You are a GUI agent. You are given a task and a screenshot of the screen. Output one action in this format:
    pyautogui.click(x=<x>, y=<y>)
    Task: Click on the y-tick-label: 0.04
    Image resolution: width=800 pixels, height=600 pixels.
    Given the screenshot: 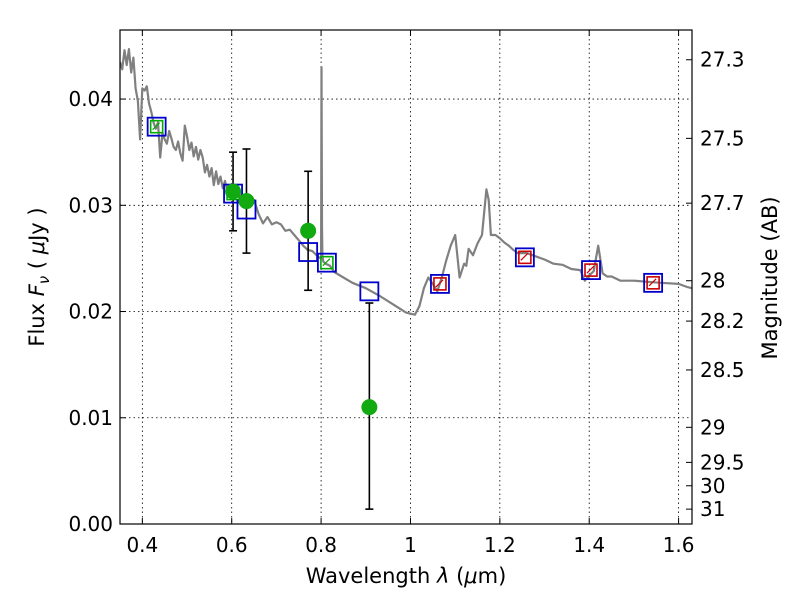 What is the action you would take?
    pyautogui.click(x=90, y=99)
    